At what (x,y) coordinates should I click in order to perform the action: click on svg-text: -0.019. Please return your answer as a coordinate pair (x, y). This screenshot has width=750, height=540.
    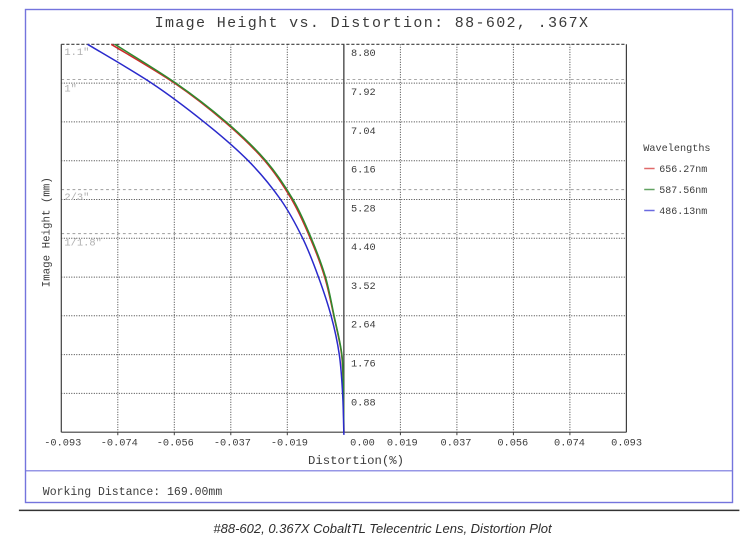
    Looking at the image, I should click on (289, 444).